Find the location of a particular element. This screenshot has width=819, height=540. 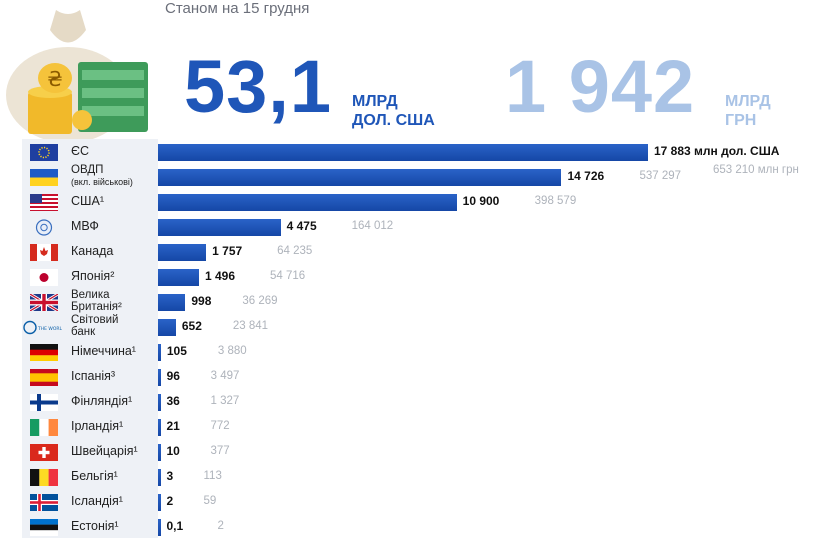

row-label: Німеччина¹ is located at coordinates (103, 351).